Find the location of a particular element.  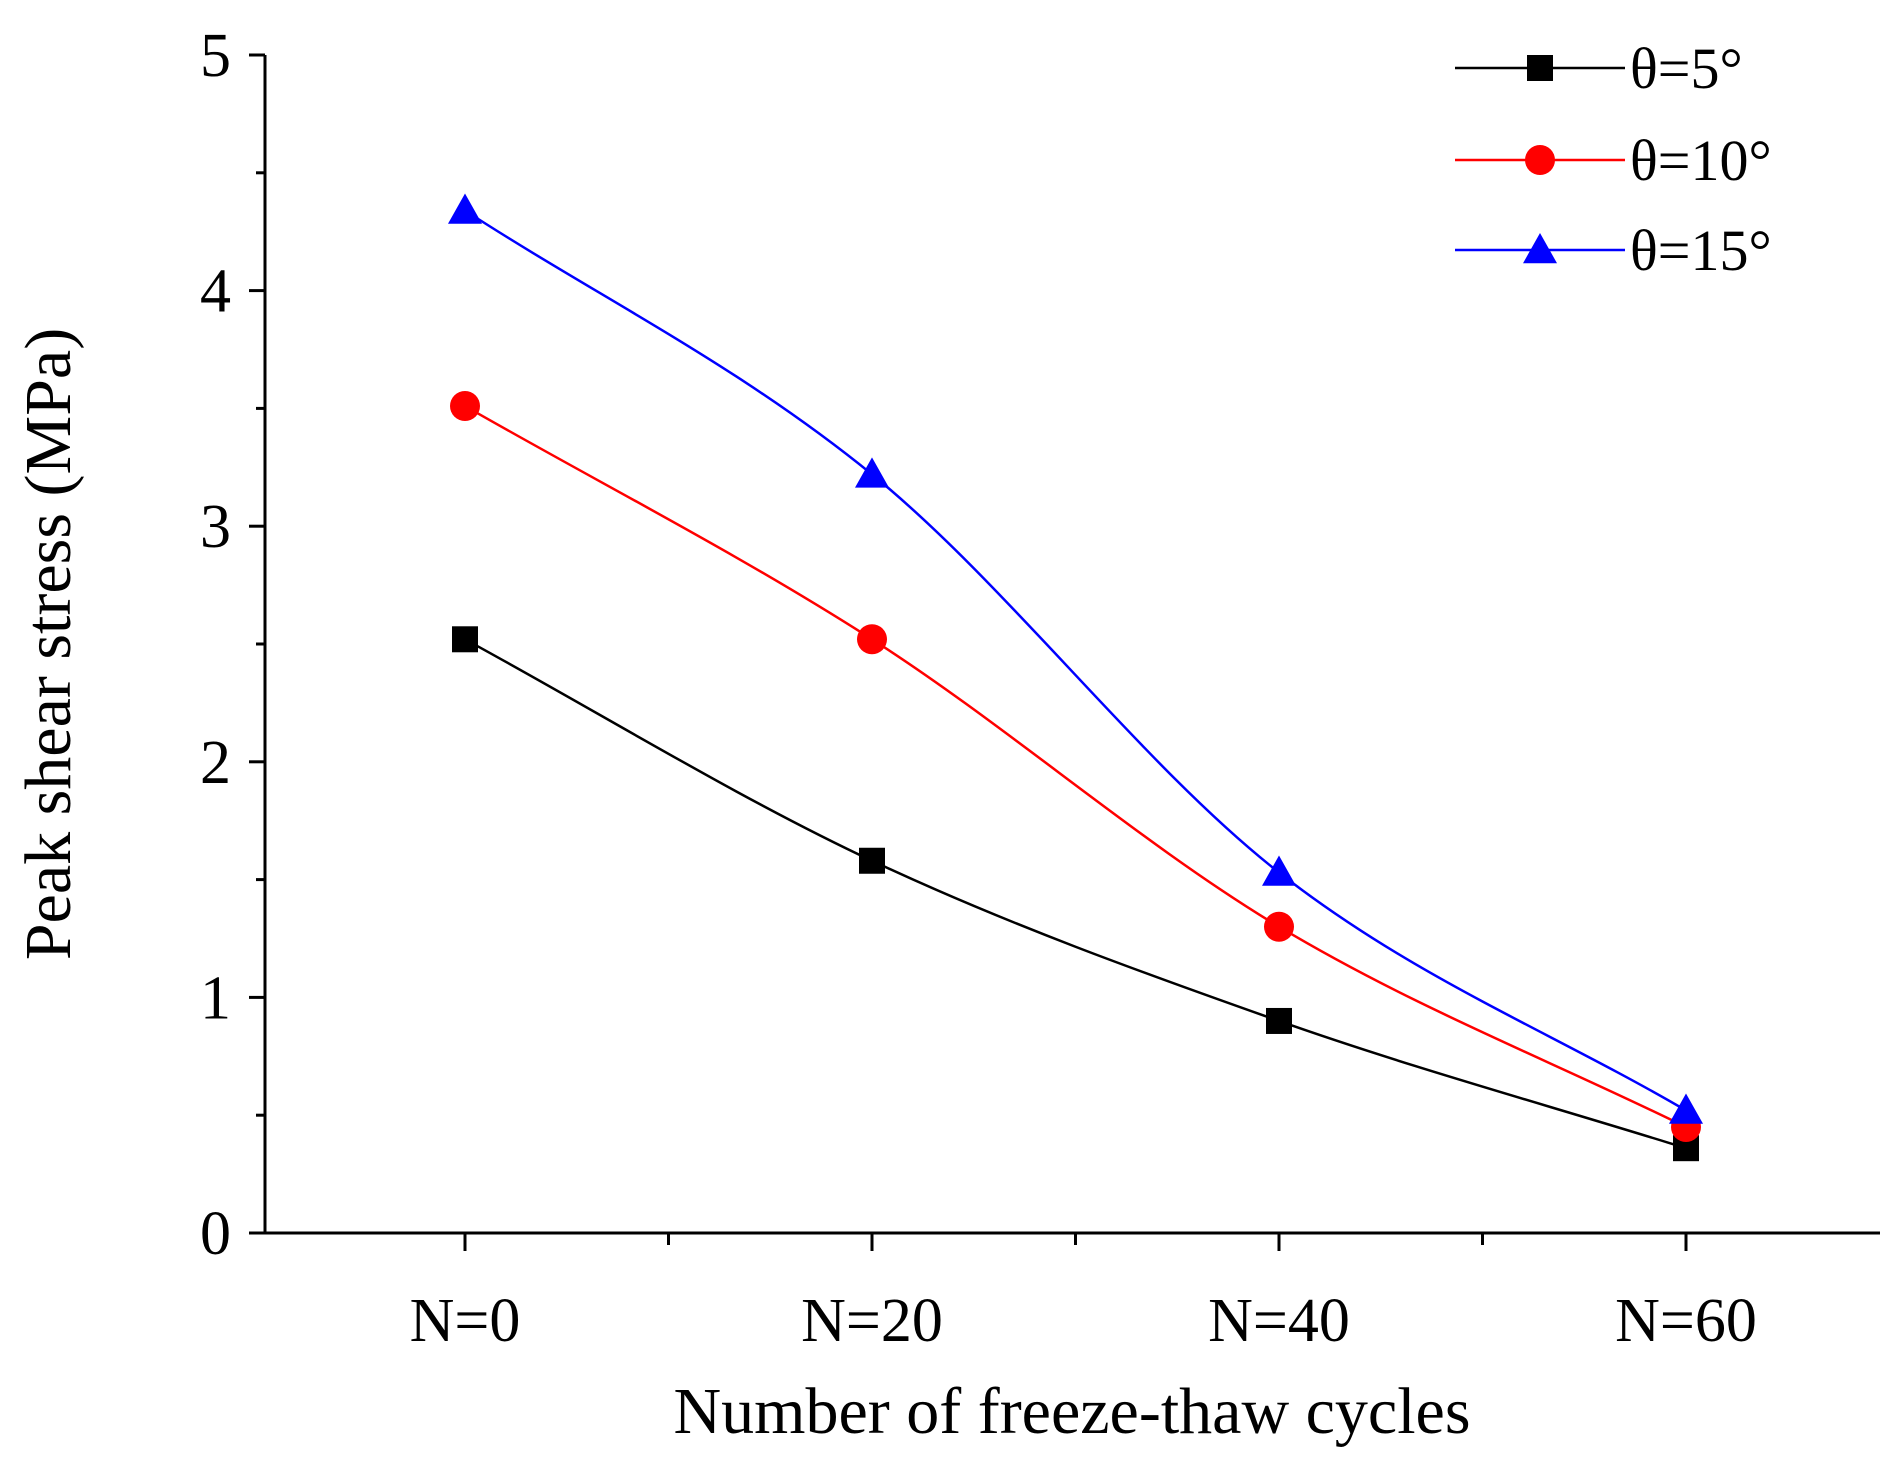

y-tick-label: 0 is located at coordinates (215, 1234).